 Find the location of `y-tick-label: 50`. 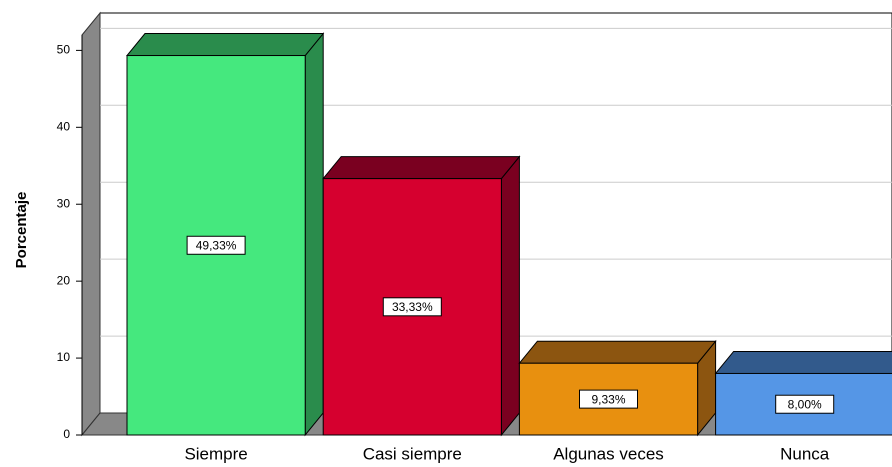

y-tick-label: 50 is located at coordinates (64, 50).